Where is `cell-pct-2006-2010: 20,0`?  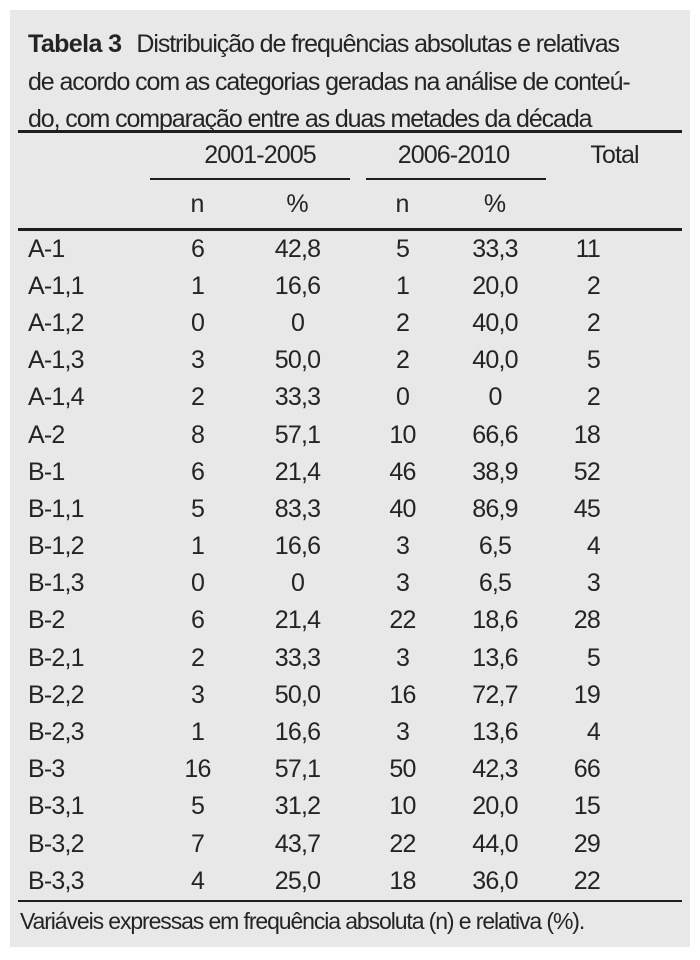
cell-pct-2006-2010: 20,0 is located at coordinates (495, 806).